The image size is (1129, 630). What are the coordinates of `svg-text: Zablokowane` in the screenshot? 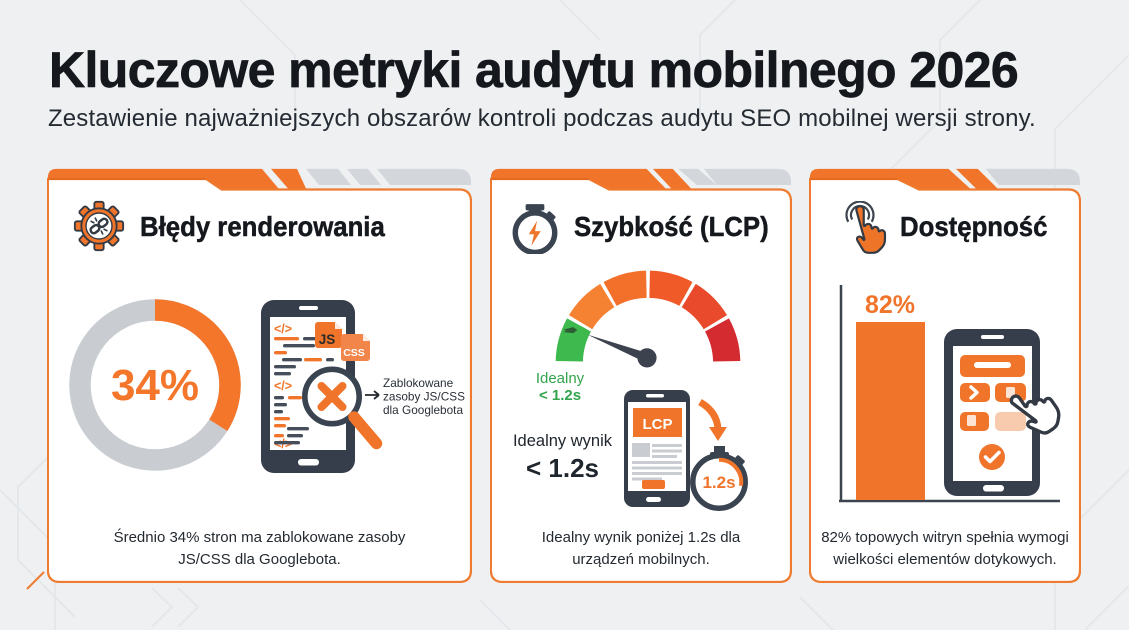 It's located at (418, 383).